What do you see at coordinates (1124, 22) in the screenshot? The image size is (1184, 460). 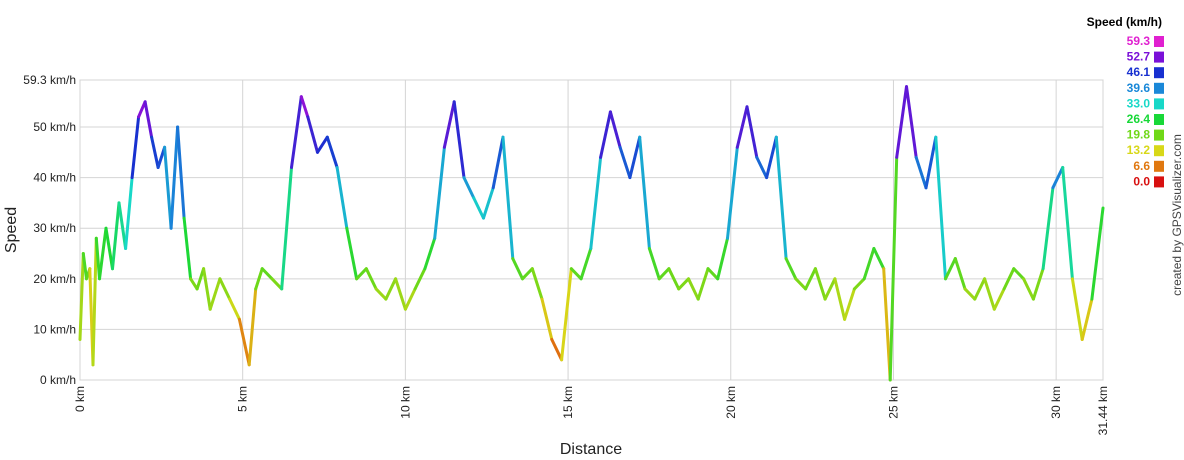 I see `legend-title: Speed (km/h)` at bounding box center [1124, 22].